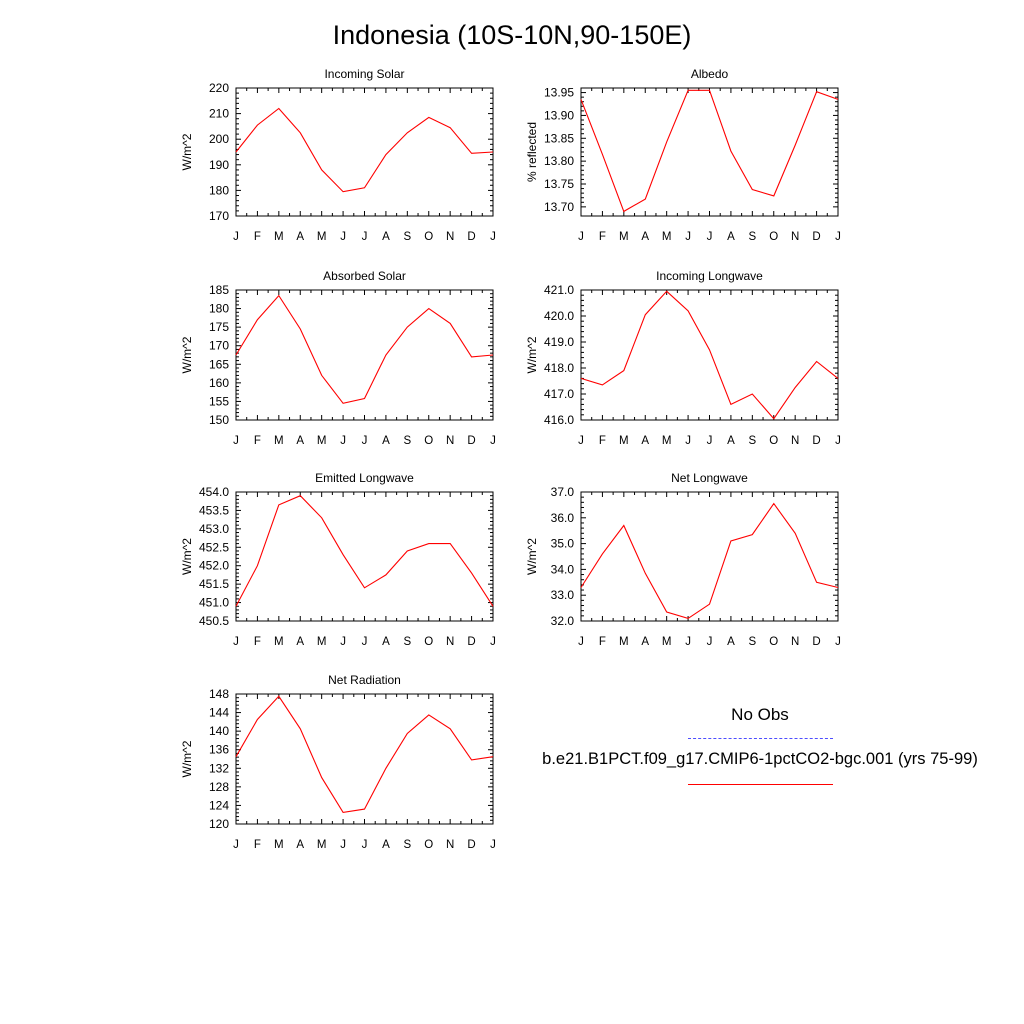 The image size is (1024, 1024). What do you see at coordinates (219, 114) in the screenshot?
I see `y-tick-label: 210` at bounding box center [219, 114].